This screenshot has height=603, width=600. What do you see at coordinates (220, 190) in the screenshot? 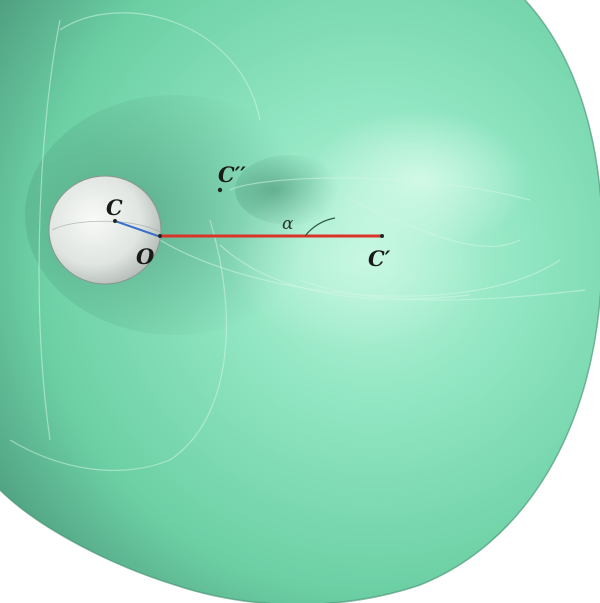
I see `point-c-double-prime-marker` at bounding box center [220, 190].